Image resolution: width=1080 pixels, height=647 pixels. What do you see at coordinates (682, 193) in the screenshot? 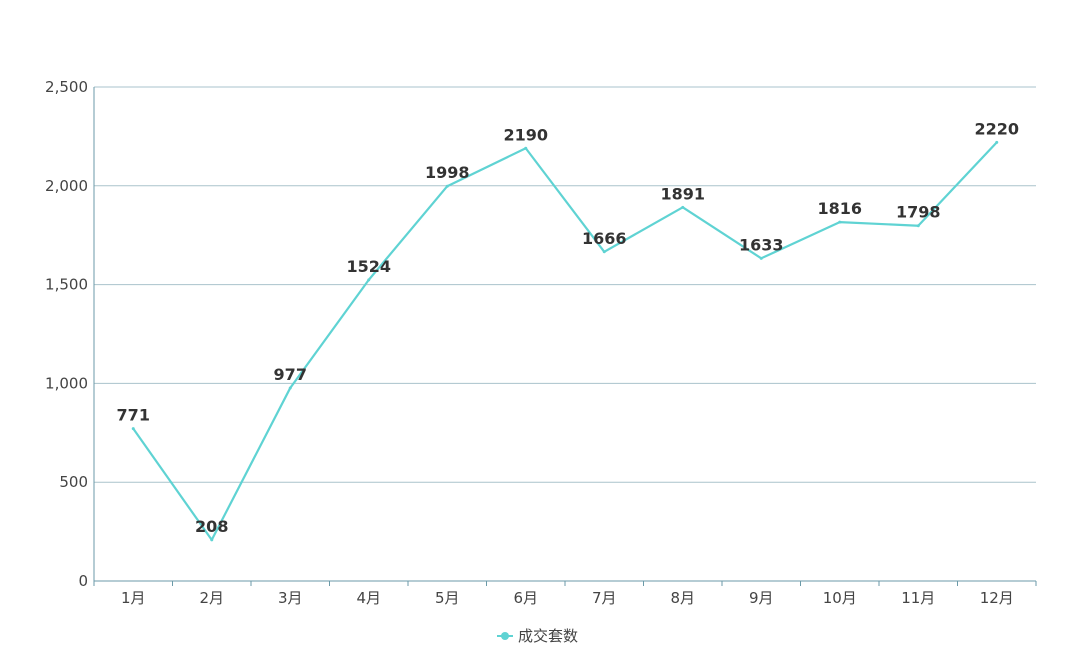
I see `data-label: 1891` at bounding box center [682, 193].